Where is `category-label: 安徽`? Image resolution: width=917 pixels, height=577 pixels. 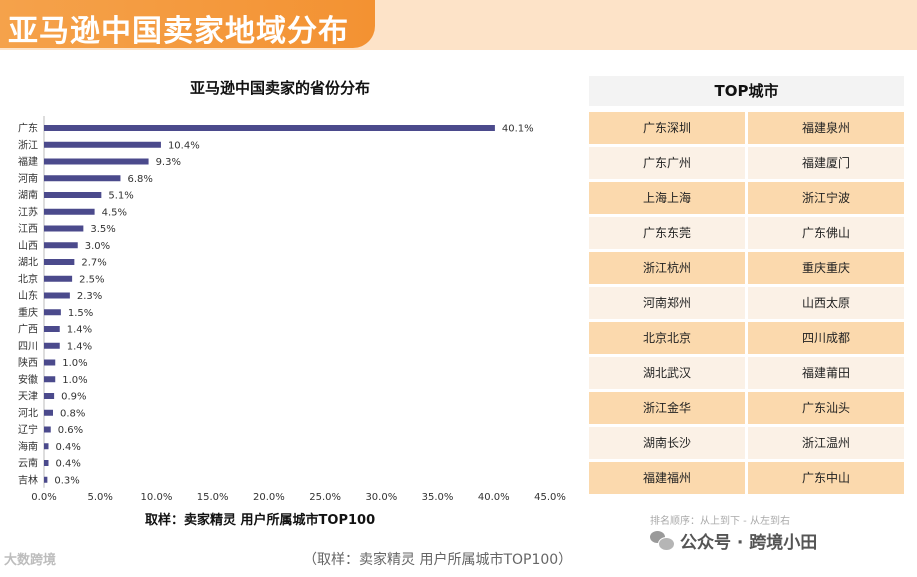 category-label: 安徽 is located at coordinates (28, 379).